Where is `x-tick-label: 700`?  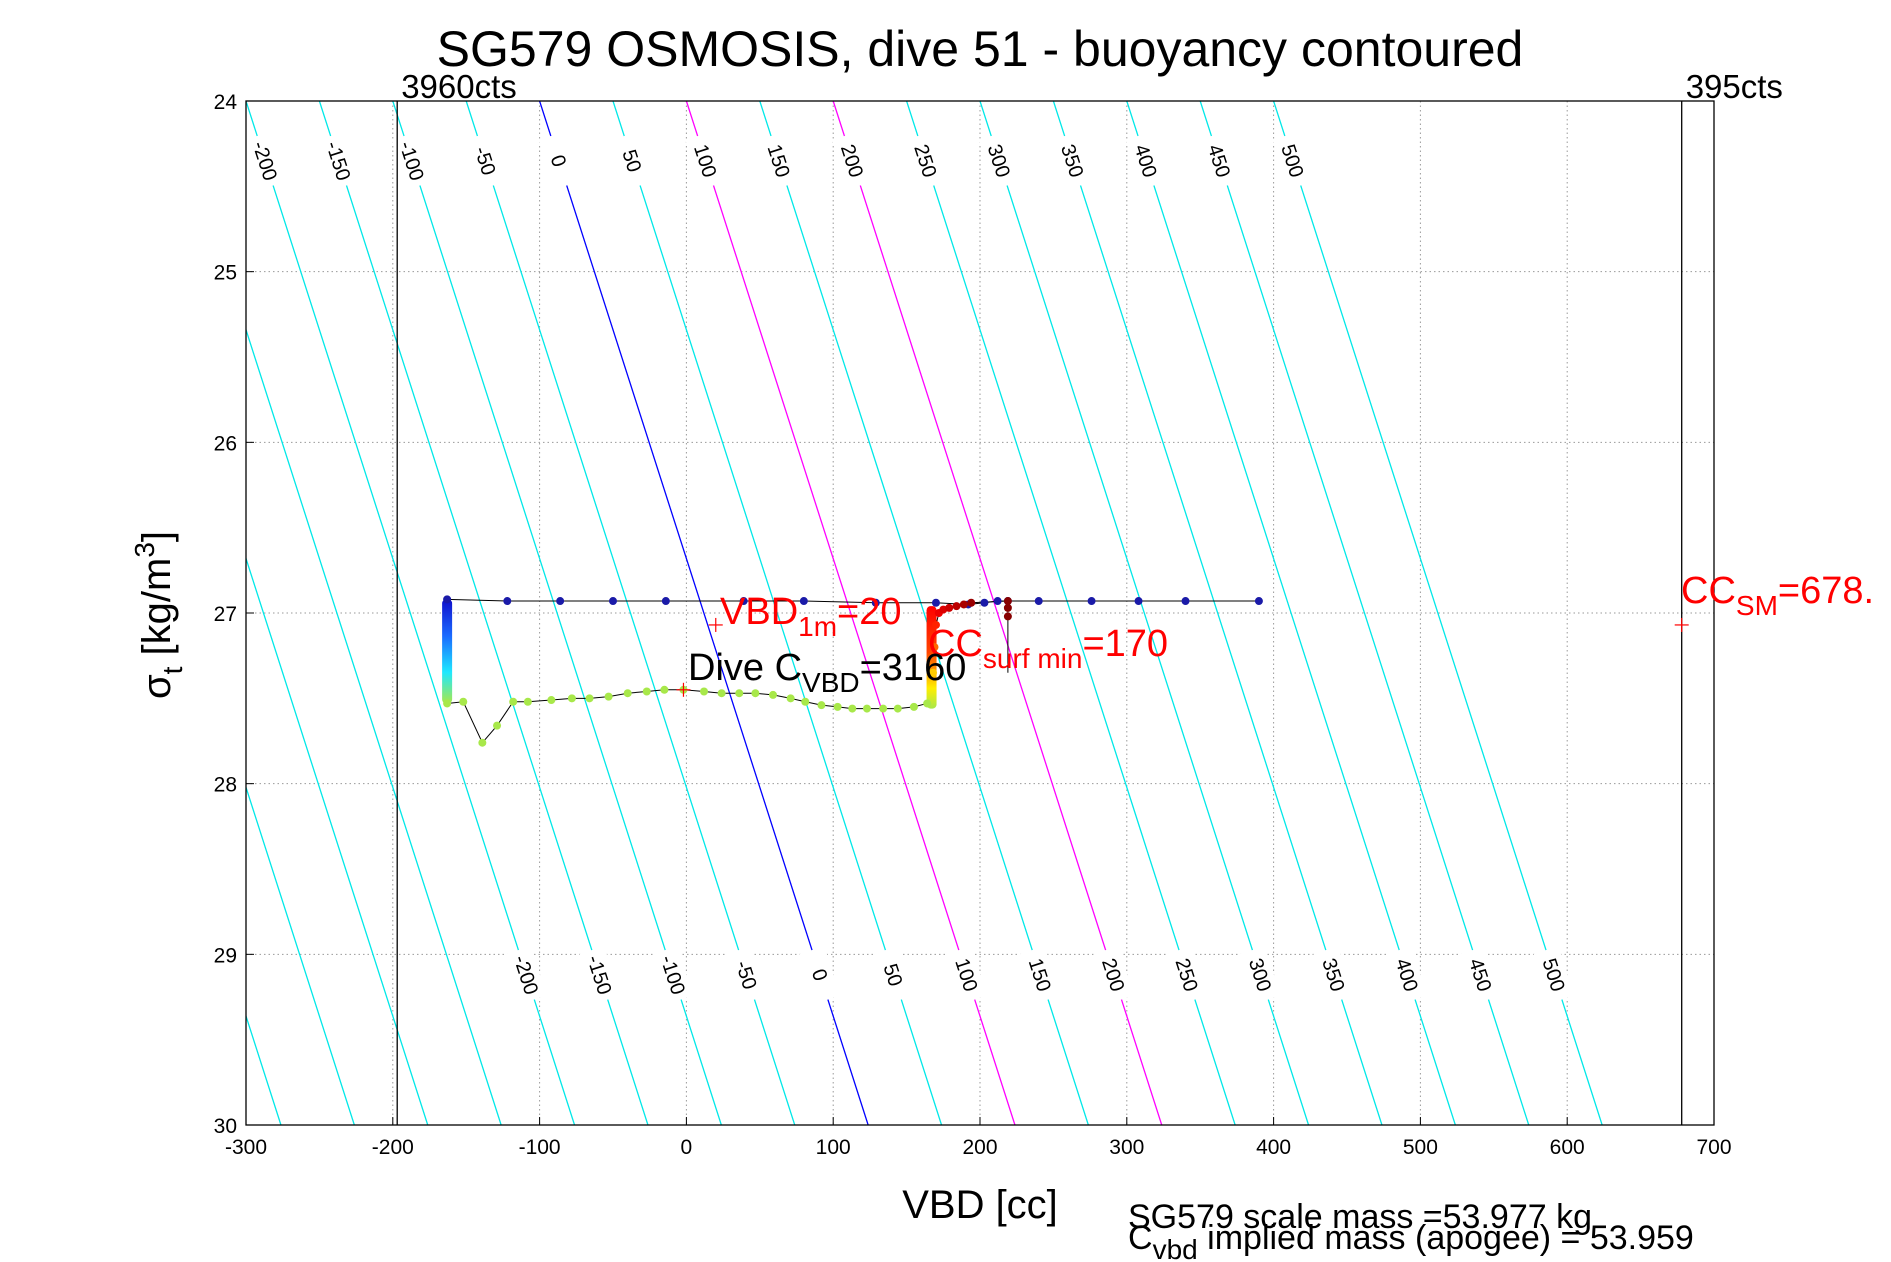
x-tick-label: 700 is located at coordinates (1713, 1147).